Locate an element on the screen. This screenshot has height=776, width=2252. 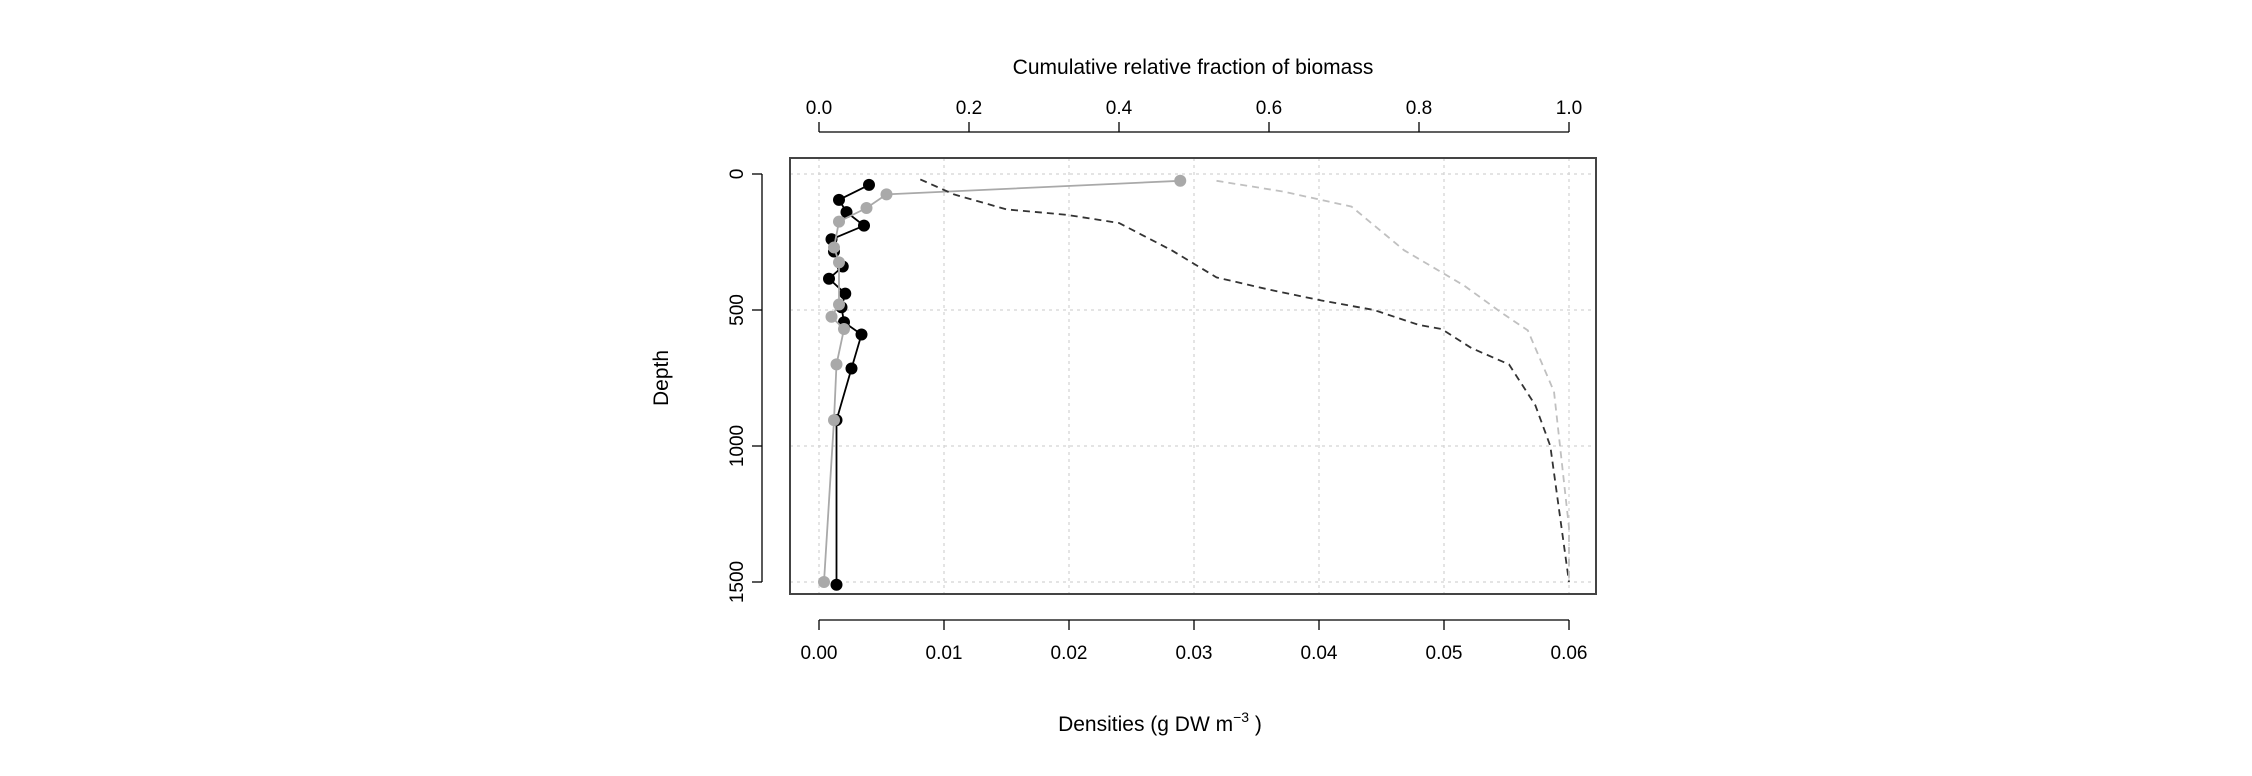
bottom-axis-title-end: ) is located at coordinates (1255, 724).